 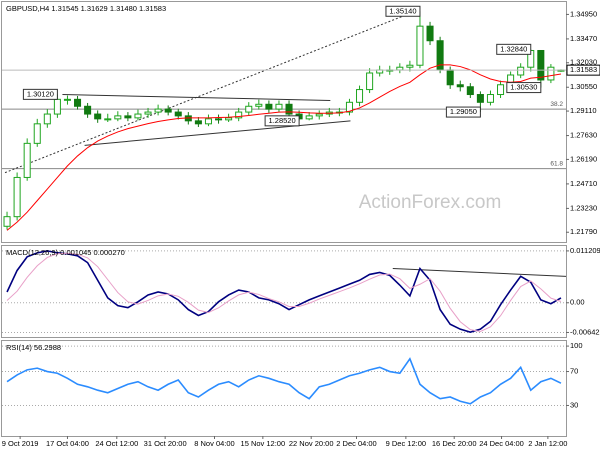 I want to click on x-tick-label: 16 Dec 20:00, so click(x=454, y=443).